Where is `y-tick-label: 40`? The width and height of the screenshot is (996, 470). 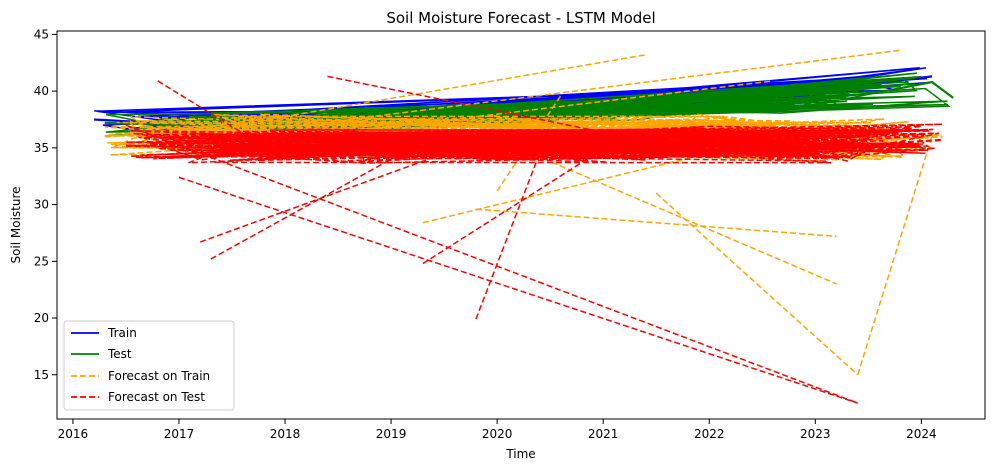 y-tick-label: 40 is located at coordinates (41, 91).